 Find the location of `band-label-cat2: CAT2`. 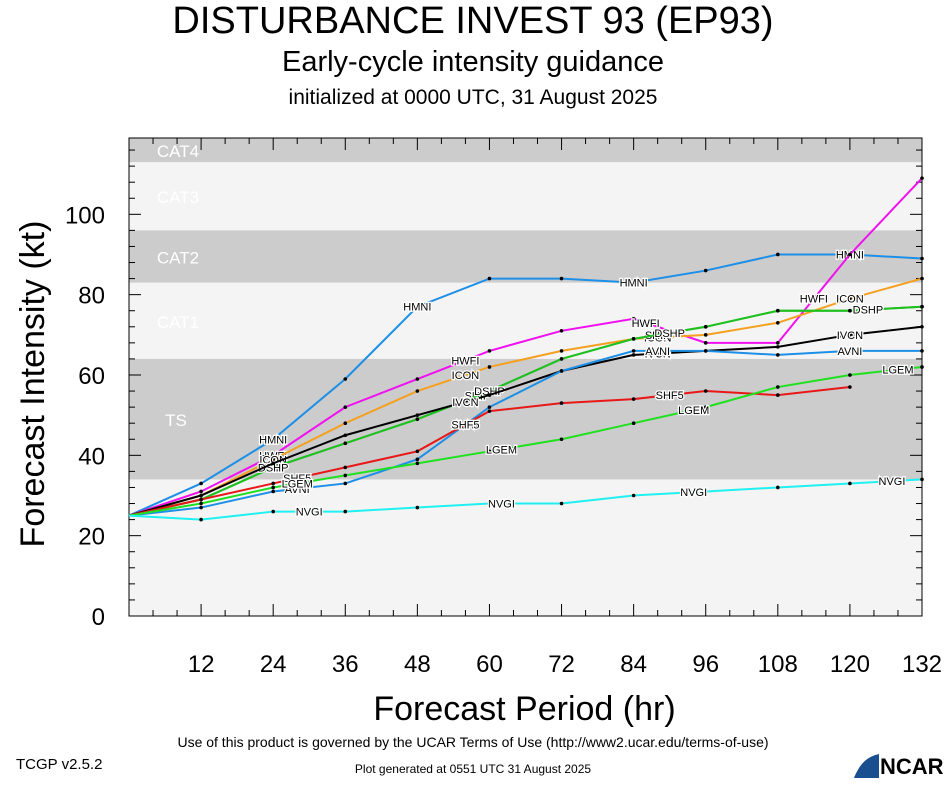

band-label-cat2: CAT2 is located at coordinates (178, 257).